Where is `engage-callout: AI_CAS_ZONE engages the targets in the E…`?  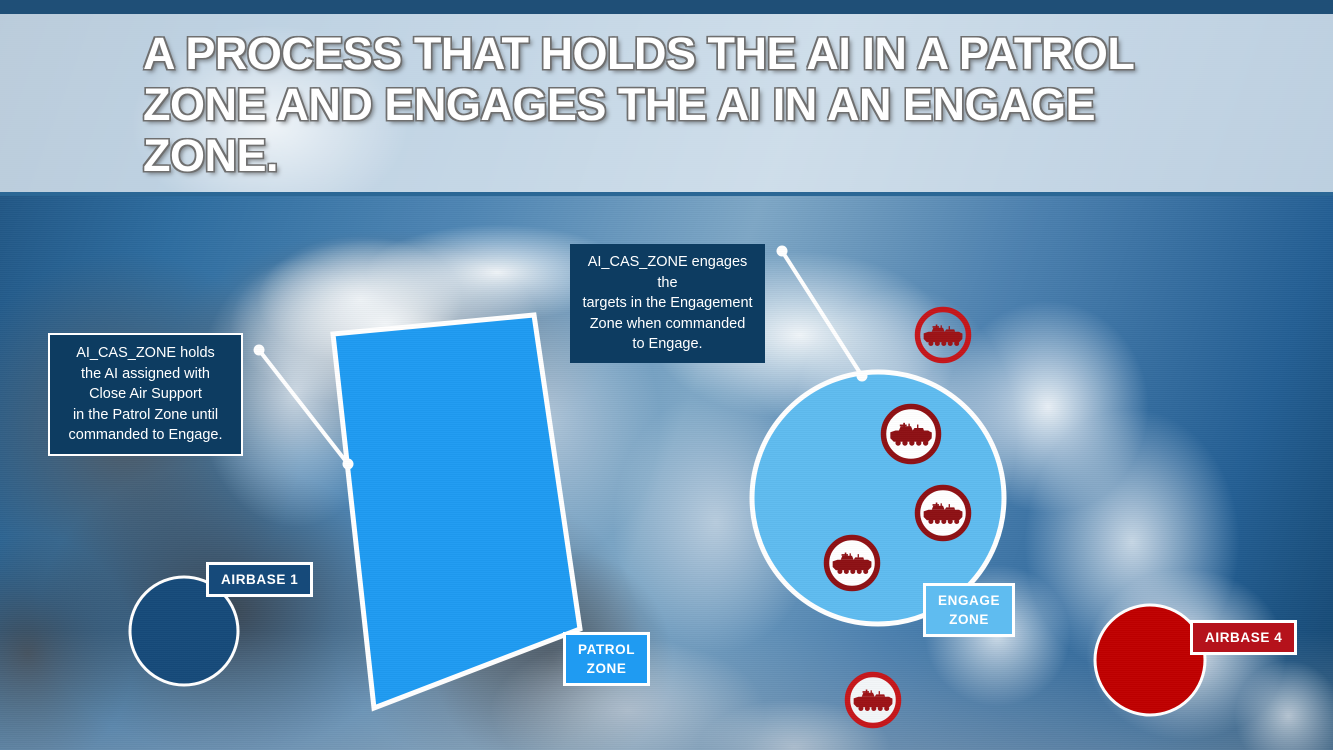
engage-callout: AI_CAS_ZONE engages the targets in the E… is located at coordinates (667, 303).